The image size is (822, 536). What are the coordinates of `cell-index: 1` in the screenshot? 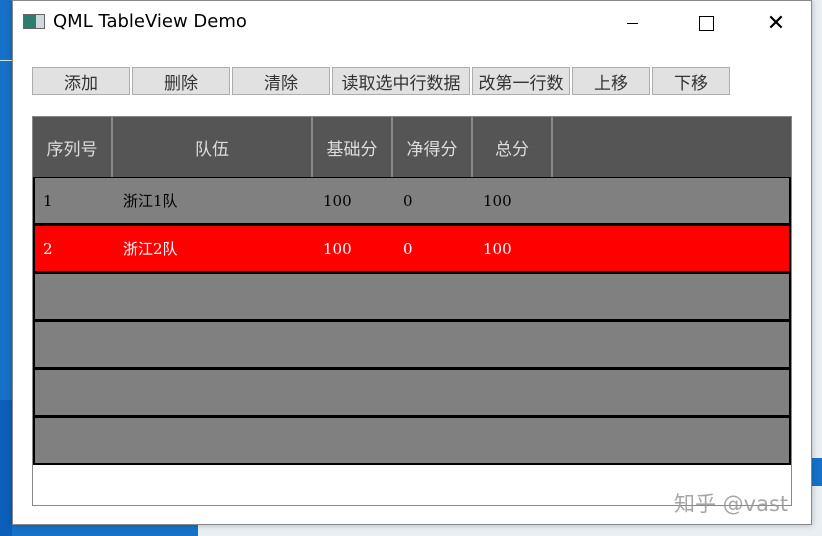 It's located at (48, 200).